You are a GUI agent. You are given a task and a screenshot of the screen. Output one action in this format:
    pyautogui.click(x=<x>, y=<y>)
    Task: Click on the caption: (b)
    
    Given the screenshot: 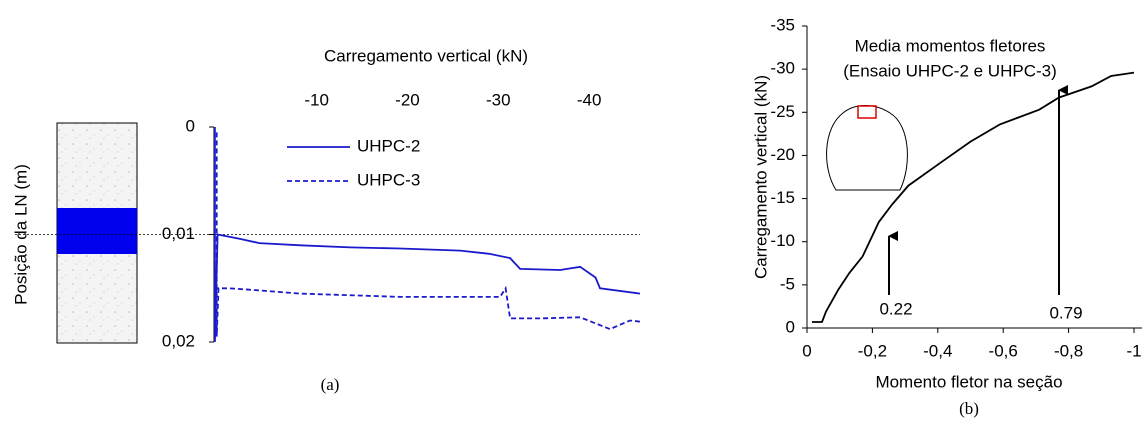 What is the action you would take?
    pyautogui.click(x=969, y=408)
    